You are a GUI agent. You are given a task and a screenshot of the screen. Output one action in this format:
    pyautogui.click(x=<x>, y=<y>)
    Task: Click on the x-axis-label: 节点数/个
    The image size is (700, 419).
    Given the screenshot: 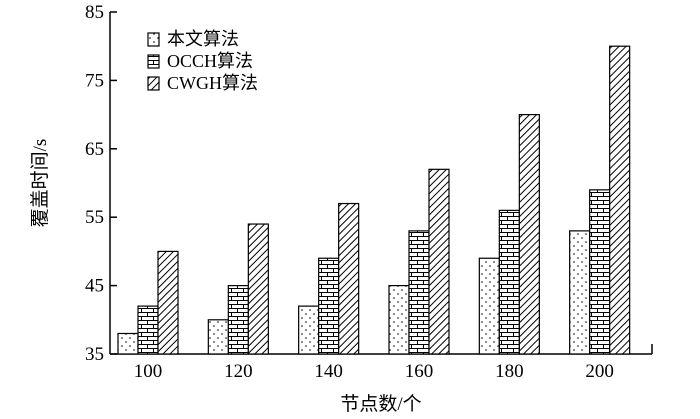 What is the action you would take?
    pyautogui.click(x=380, y=404)
    